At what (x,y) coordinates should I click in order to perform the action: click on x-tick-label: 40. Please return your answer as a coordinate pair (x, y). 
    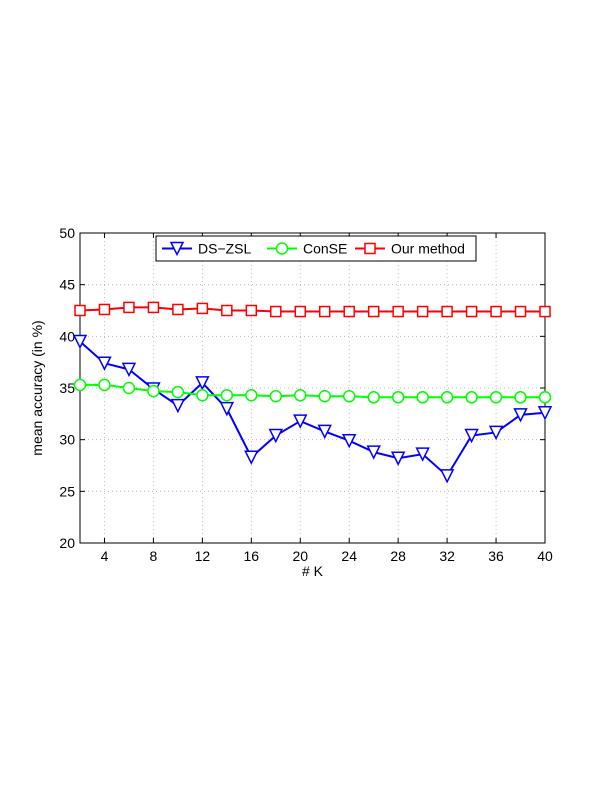
    Looking at the image, I should click on (545, 556).